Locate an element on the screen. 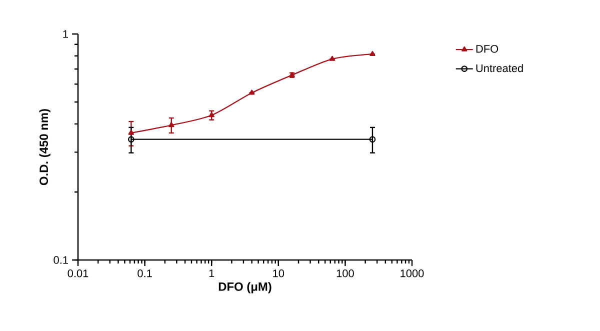 The height and width of the screenshot is (331, 600). y-axis-title: O.D. (450 nm) is located at coordinates (44, 147).